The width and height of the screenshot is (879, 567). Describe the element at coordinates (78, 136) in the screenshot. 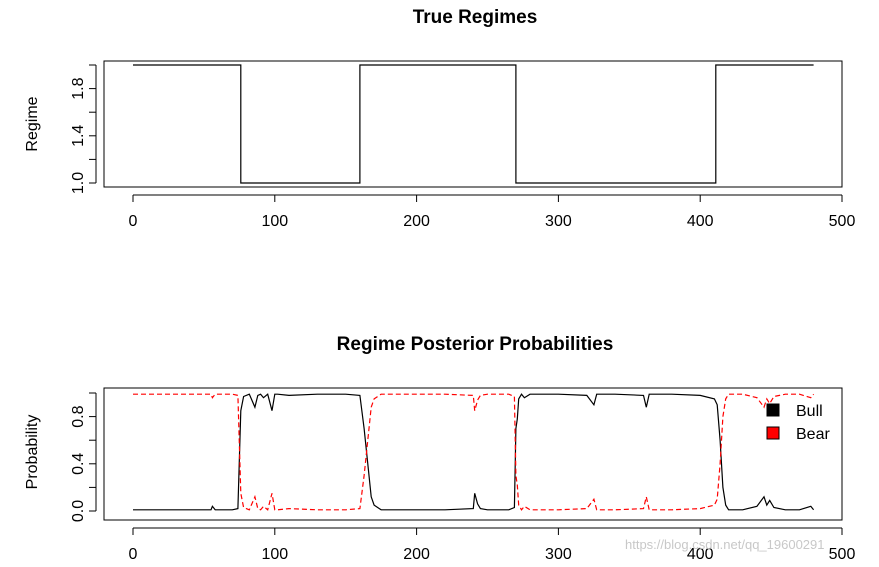

I see `y-tick-label: 1.4` at that location.